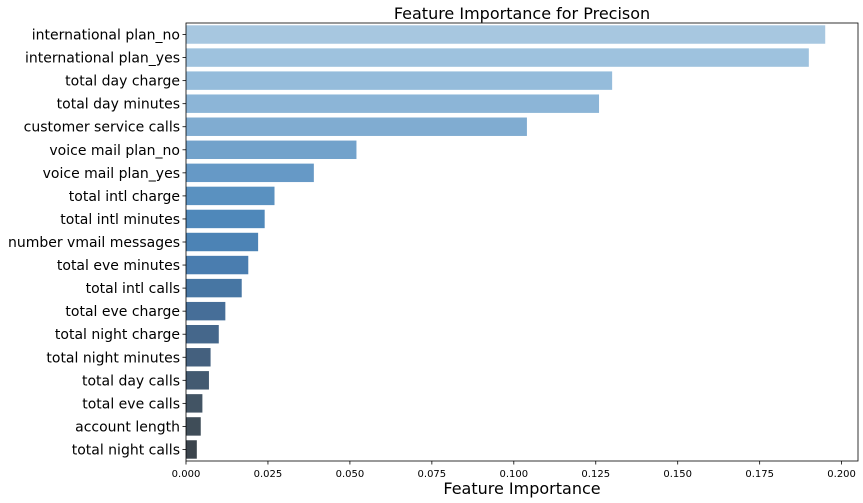  What do you see at coordinates (268, 474) in the screenshot?
I see `x-tick-label: 0.025` at bounding box center [268, 474].